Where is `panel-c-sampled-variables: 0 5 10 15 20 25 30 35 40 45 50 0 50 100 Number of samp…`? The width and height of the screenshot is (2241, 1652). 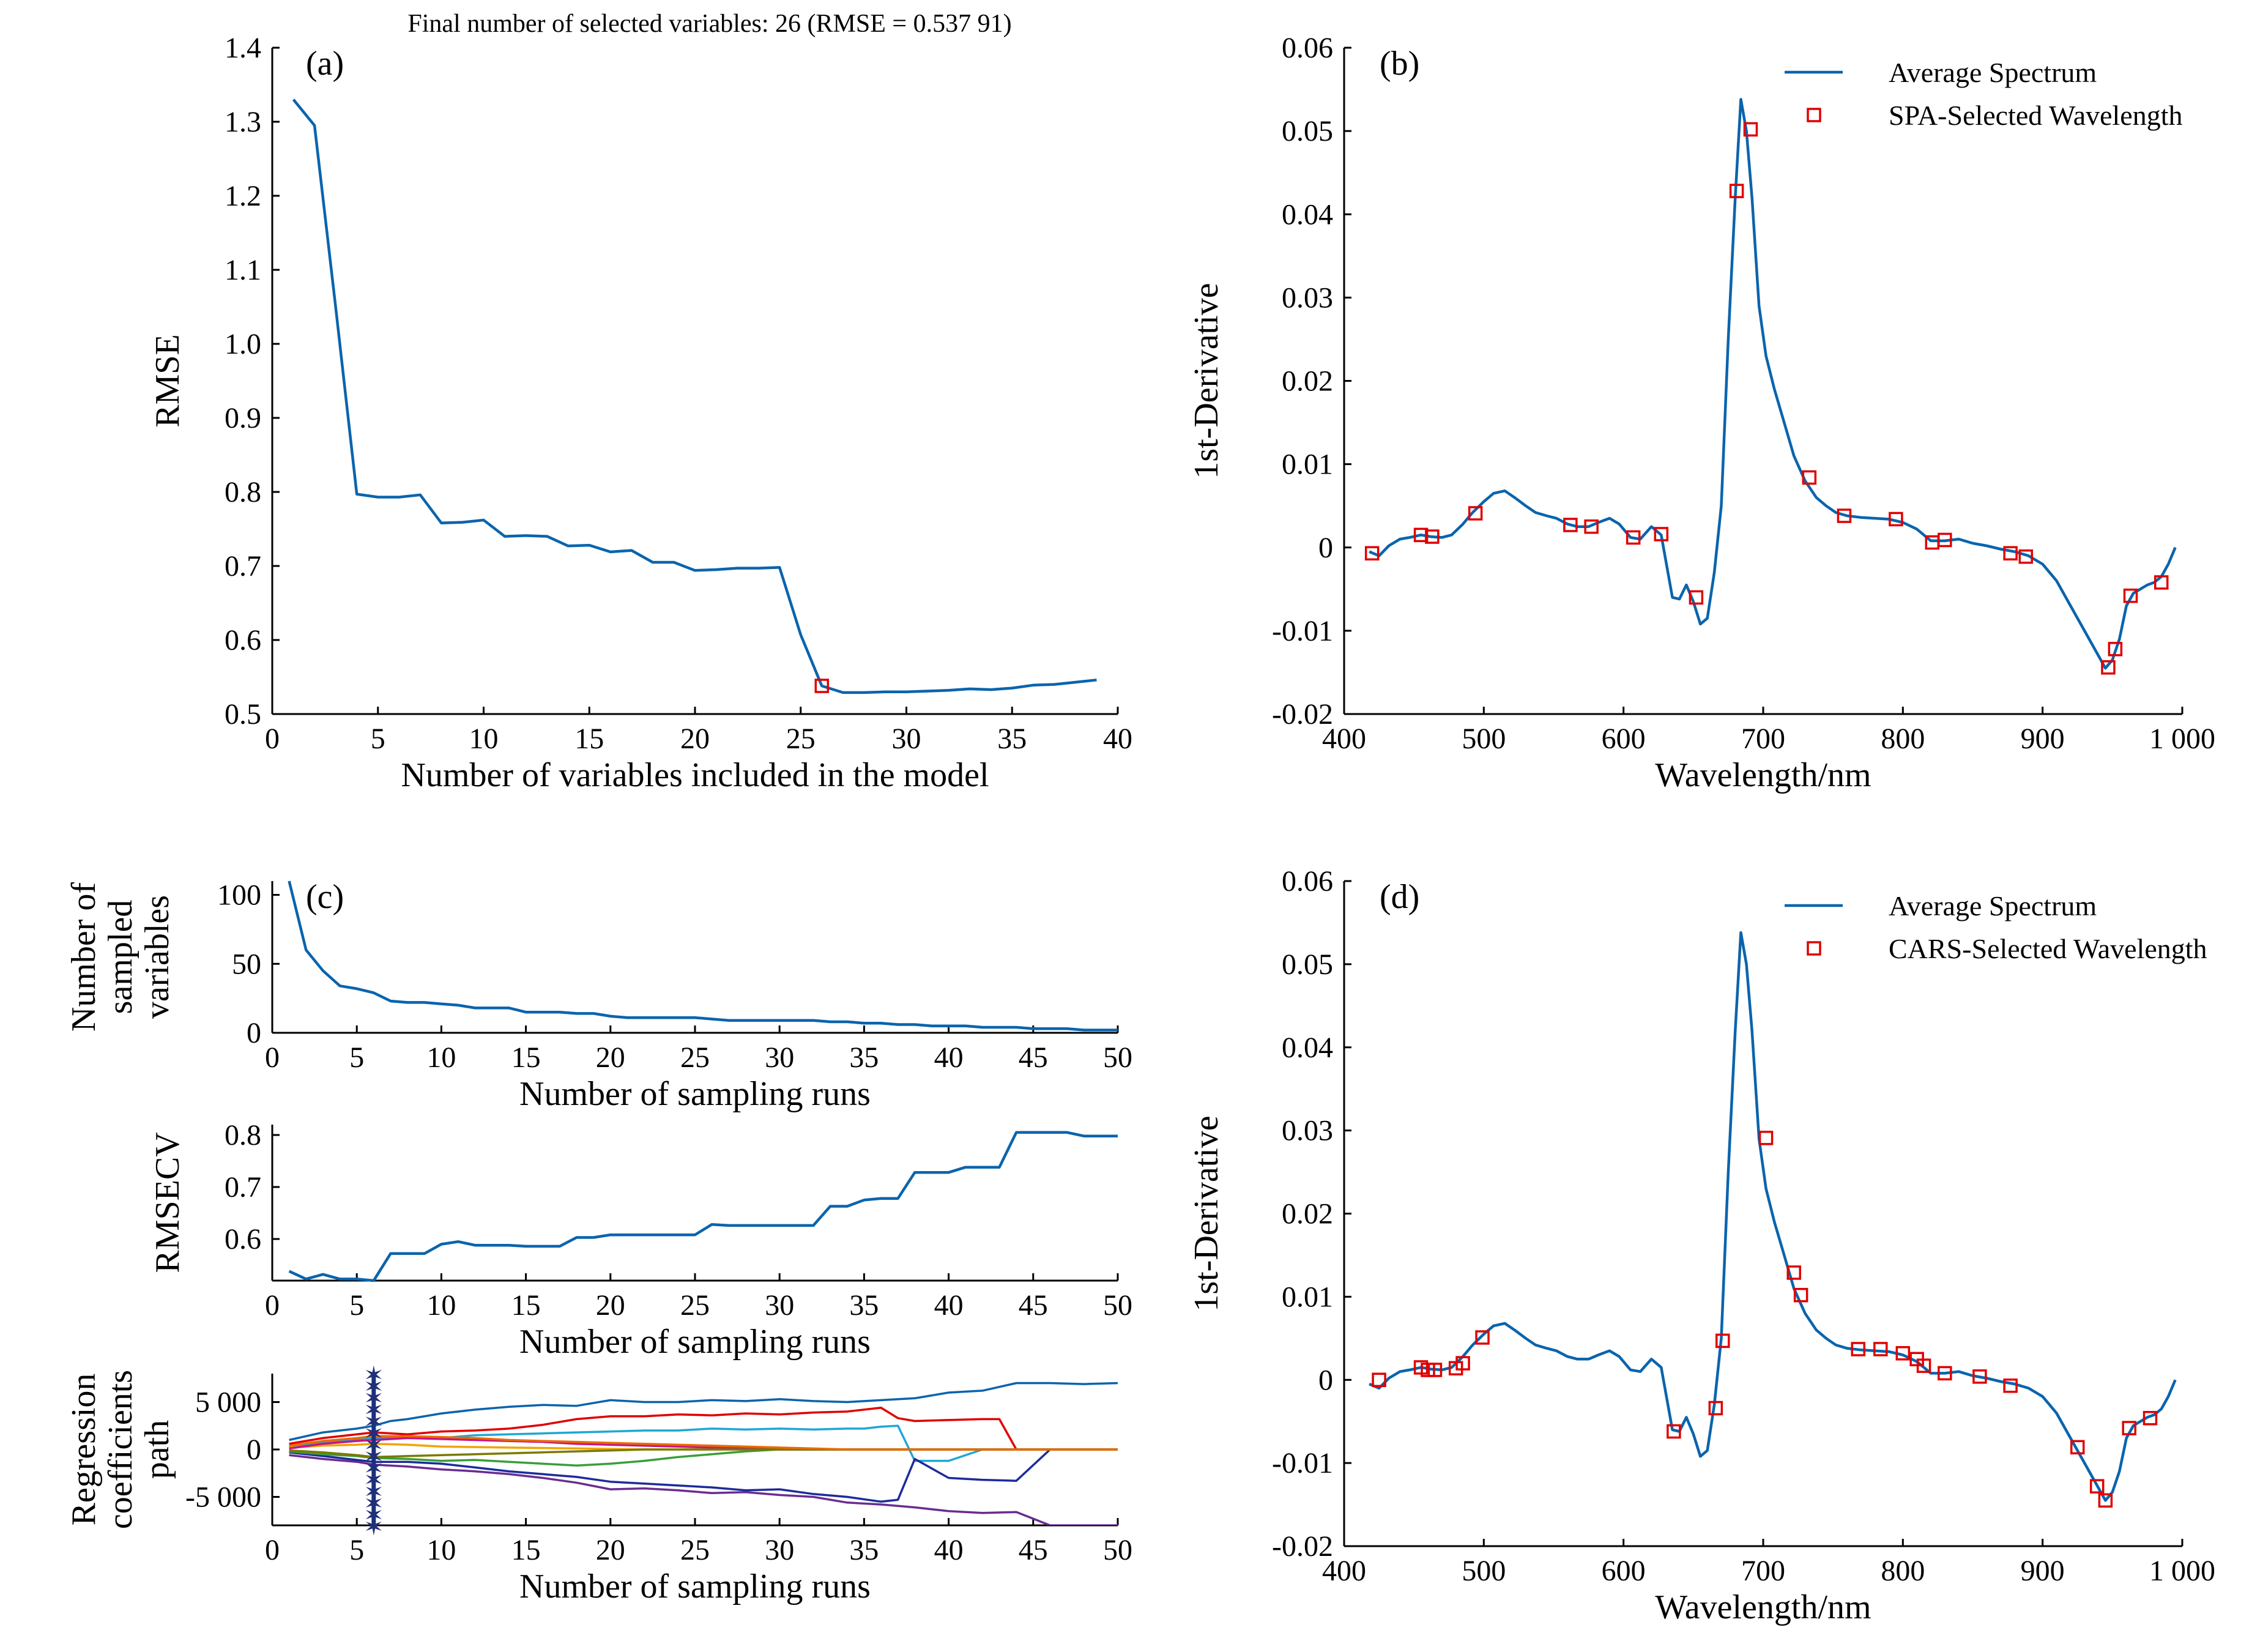
panel-c-sampled-variables: 0 5 10 15 20 25 30 35 40 45 50 0 50 100 Number of samp… is located at coordinates (598, 995).